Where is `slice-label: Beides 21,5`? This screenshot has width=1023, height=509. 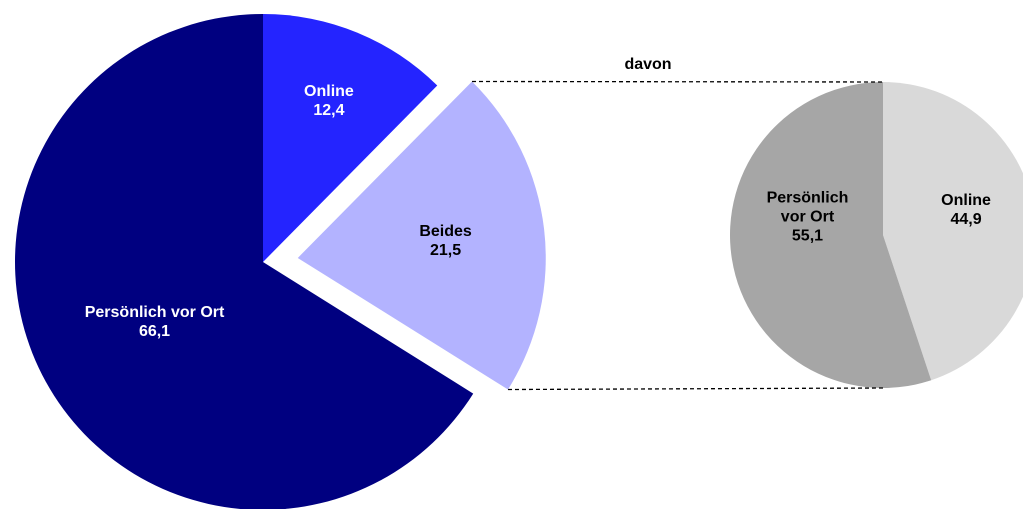 slice-label: Beides 21,5 is located at coordinates (446, 241).